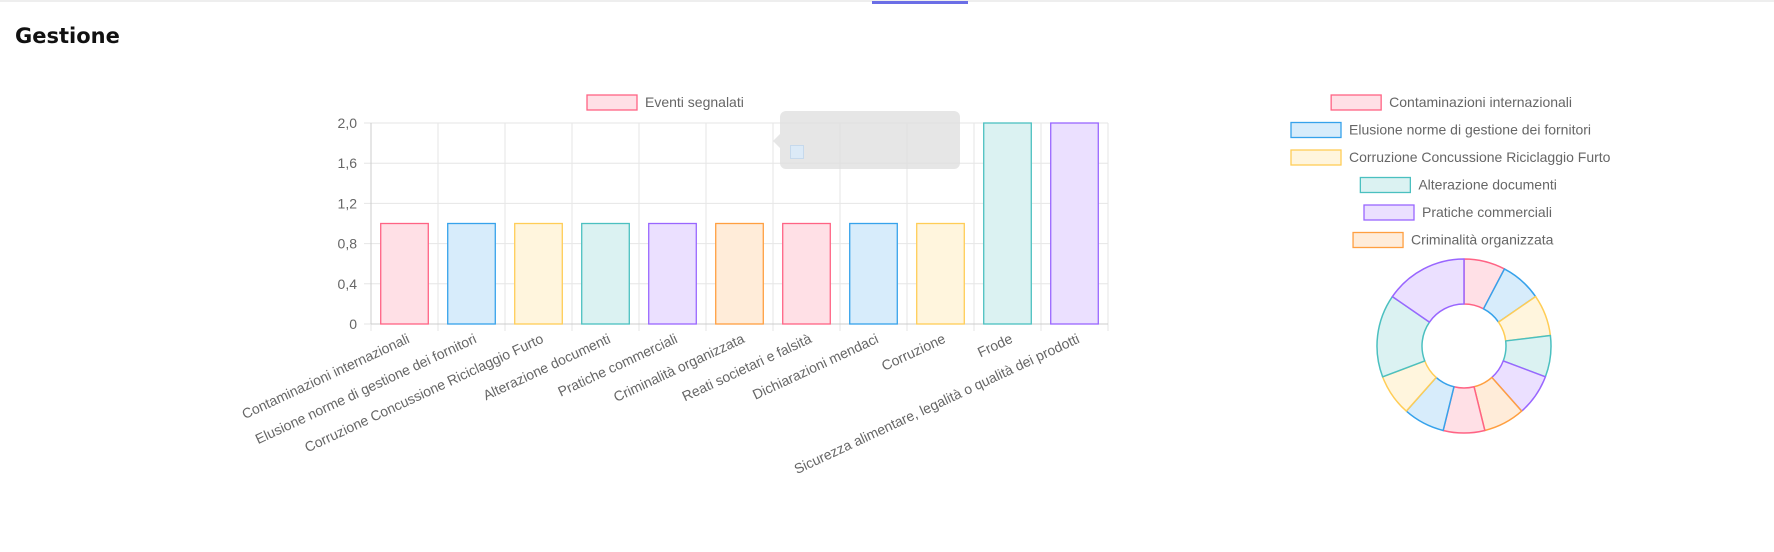 The width and height of the screenshot is (1774, 552). I want to click on legend-label: Contaminazioni internazionali, so click(1480, 102).